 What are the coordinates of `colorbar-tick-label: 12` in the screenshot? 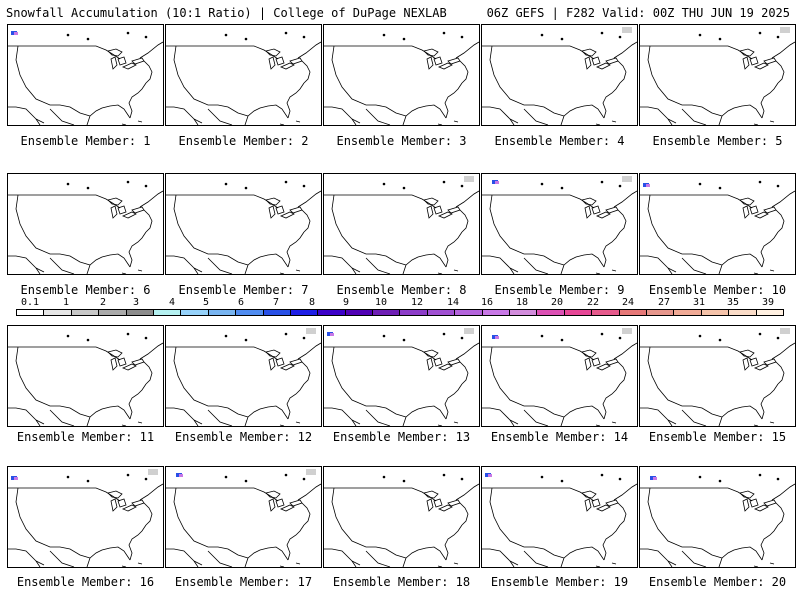 It's located at (417, 302).